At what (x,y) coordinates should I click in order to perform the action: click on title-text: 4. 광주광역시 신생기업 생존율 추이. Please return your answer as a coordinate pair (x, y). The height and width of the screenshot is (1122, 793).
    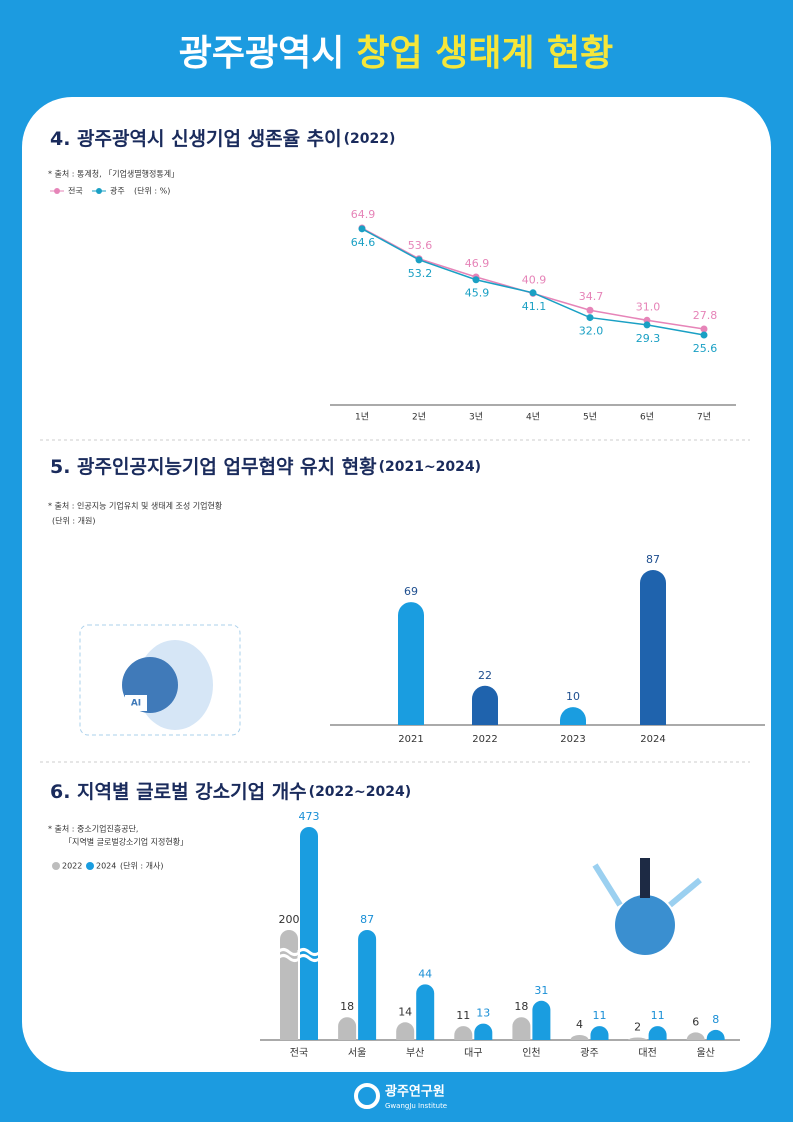
    Looking at the image, I should click on (196, 139).